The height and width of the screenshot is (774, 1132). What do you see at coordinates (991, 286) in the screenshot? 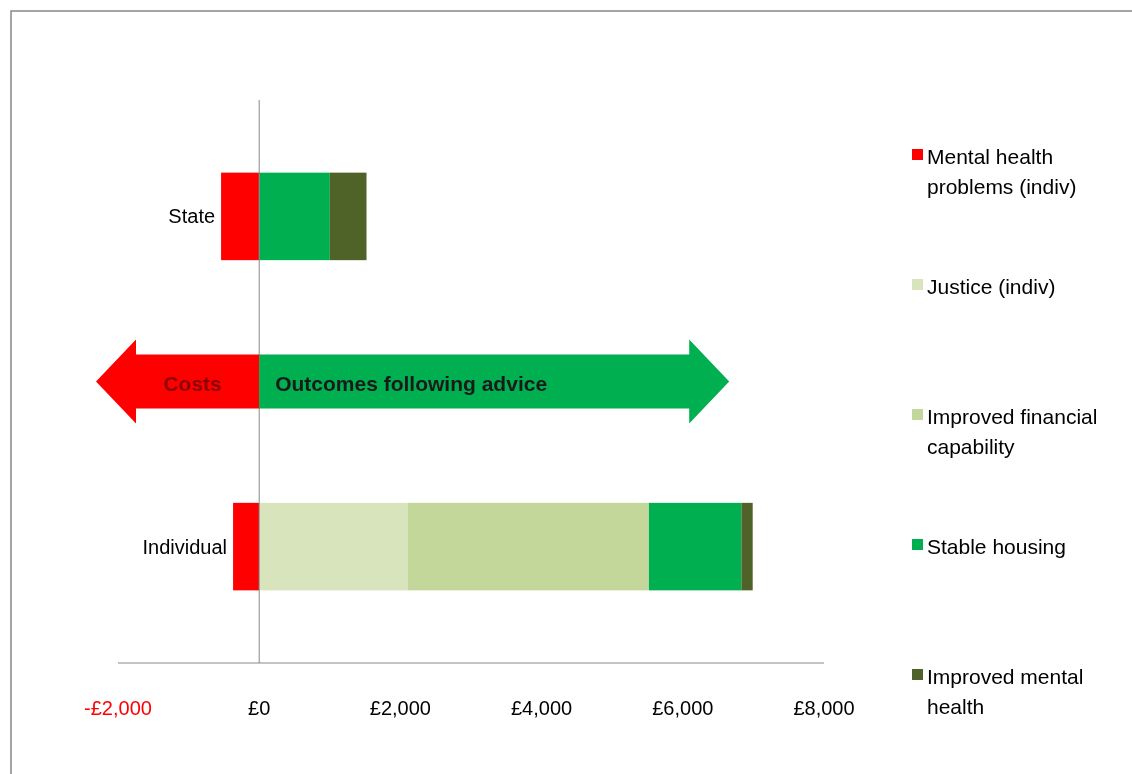
I see `legend-label: Justice (indiv)` at bounding box center [991, 286].